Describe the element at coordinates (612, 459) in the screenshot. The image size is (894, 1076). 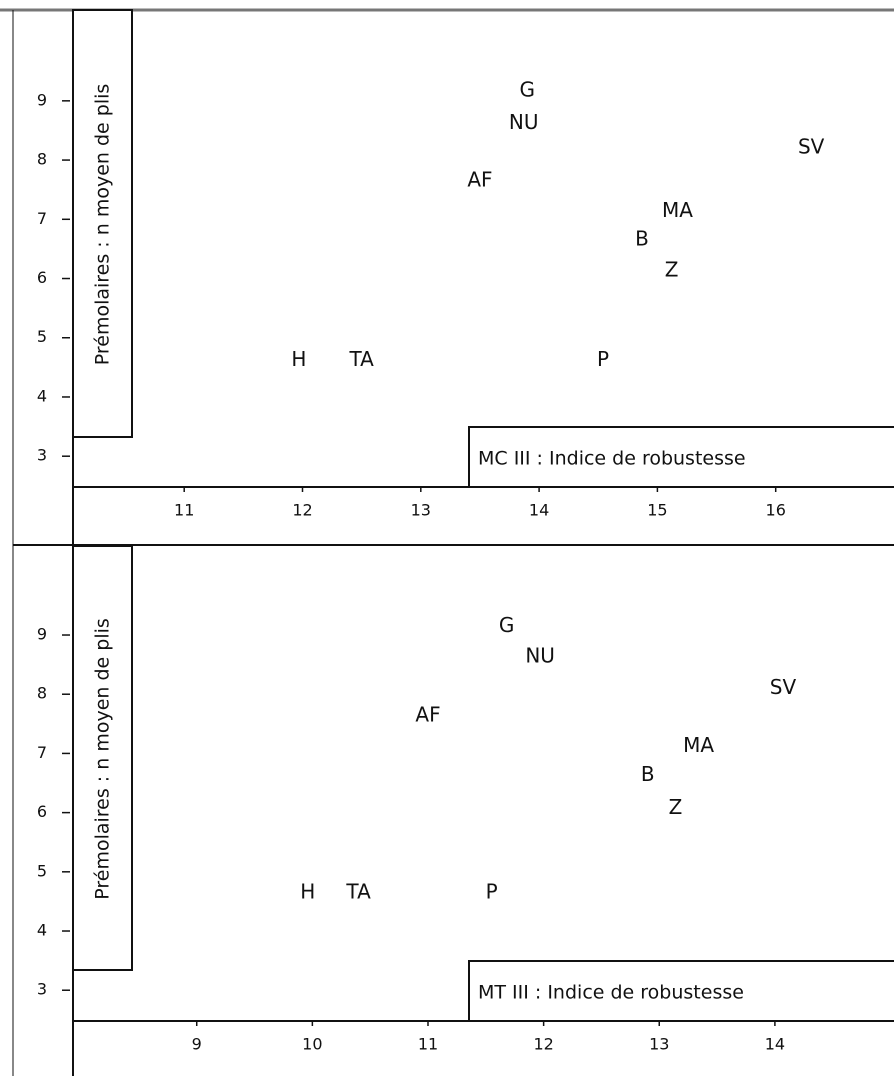
I see `x-axis-label: MC III : Indice de robustesse` at that location.